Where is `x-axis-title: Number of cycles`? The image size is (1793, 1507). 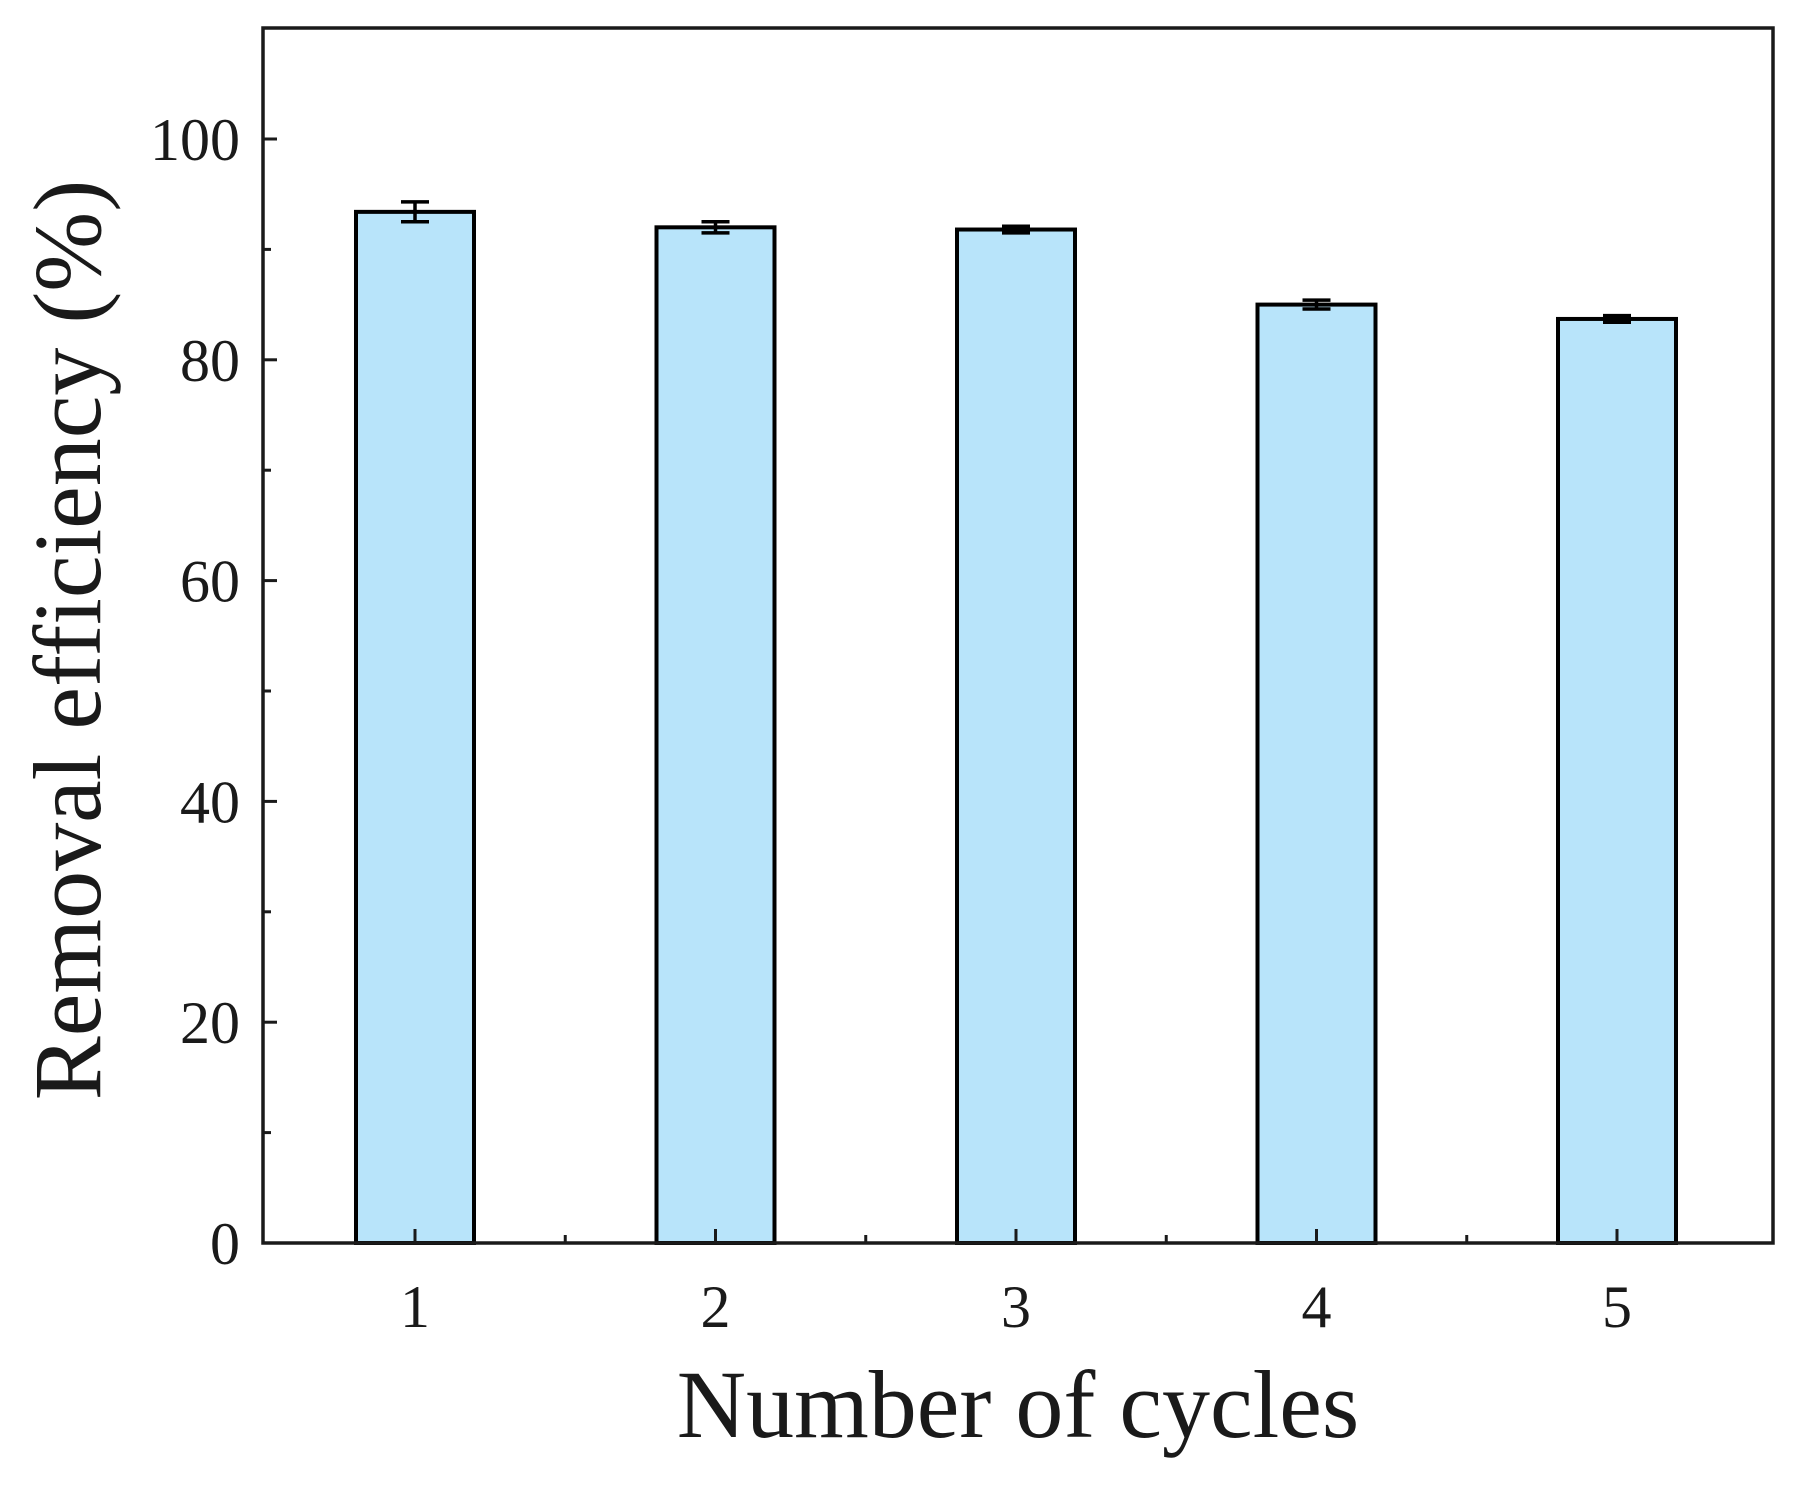
x-axis-title: Number of cycles is located at coordinates (1018, 1404).